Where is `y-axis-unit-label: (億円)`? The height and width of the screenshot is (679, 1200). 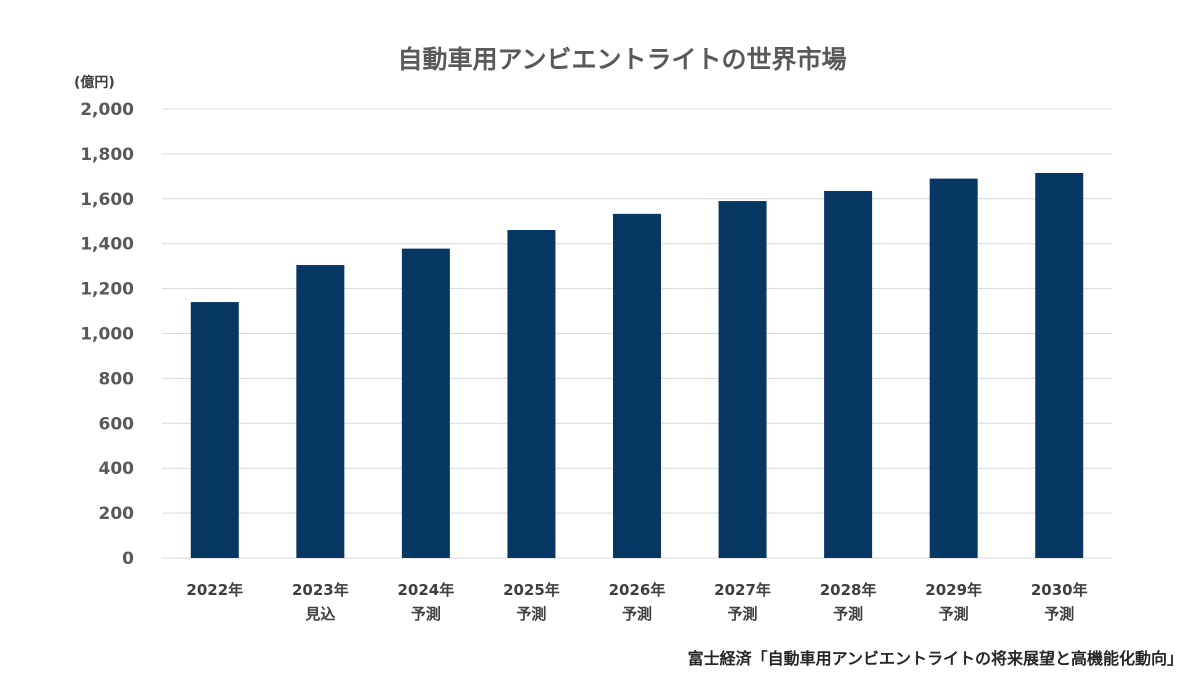
y-axis-unit-label: (億円) is located at coordinates (94, 82).